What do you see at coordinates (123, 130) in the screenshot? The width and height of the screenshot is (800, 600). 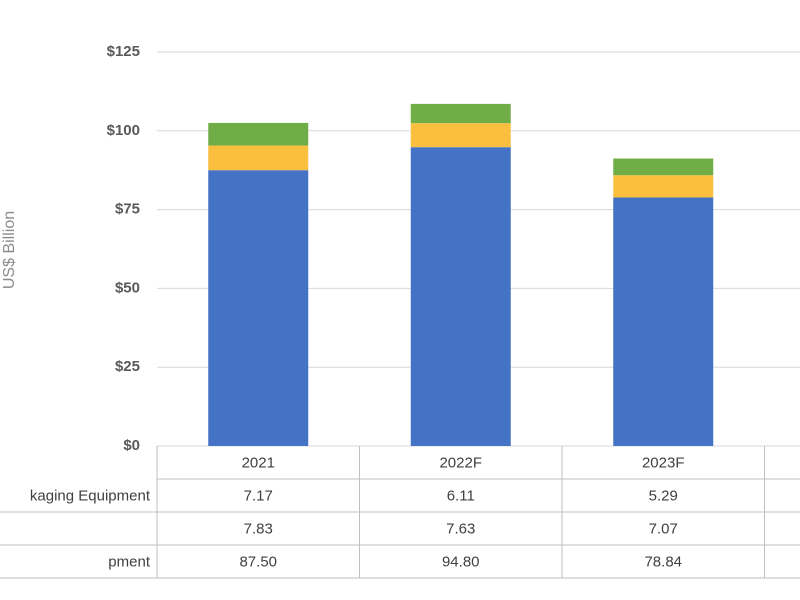 I see `y-tick-label: $100` at bounding box center [123, 130].